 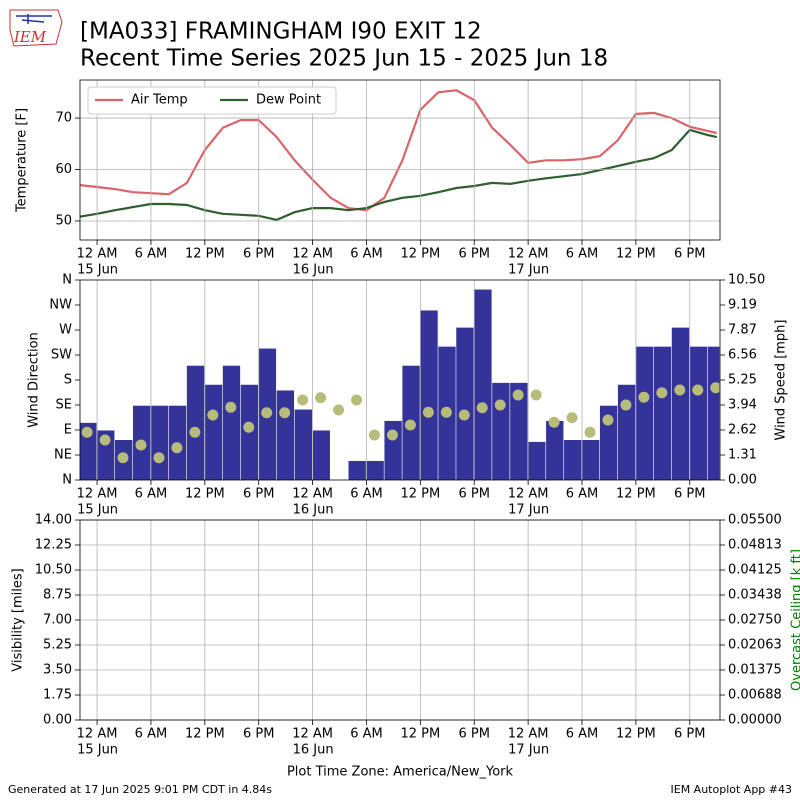 I want to click on y-tick-label: 5.25, so click(x=57, y=645).